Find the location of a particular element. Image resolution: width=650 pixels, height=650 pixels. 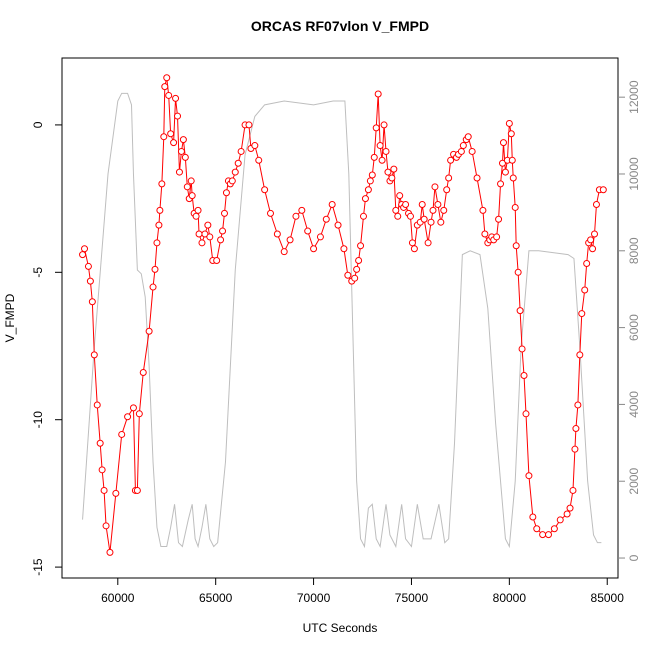

x-tick-label: 75000 is located at coordinates (412, 598).